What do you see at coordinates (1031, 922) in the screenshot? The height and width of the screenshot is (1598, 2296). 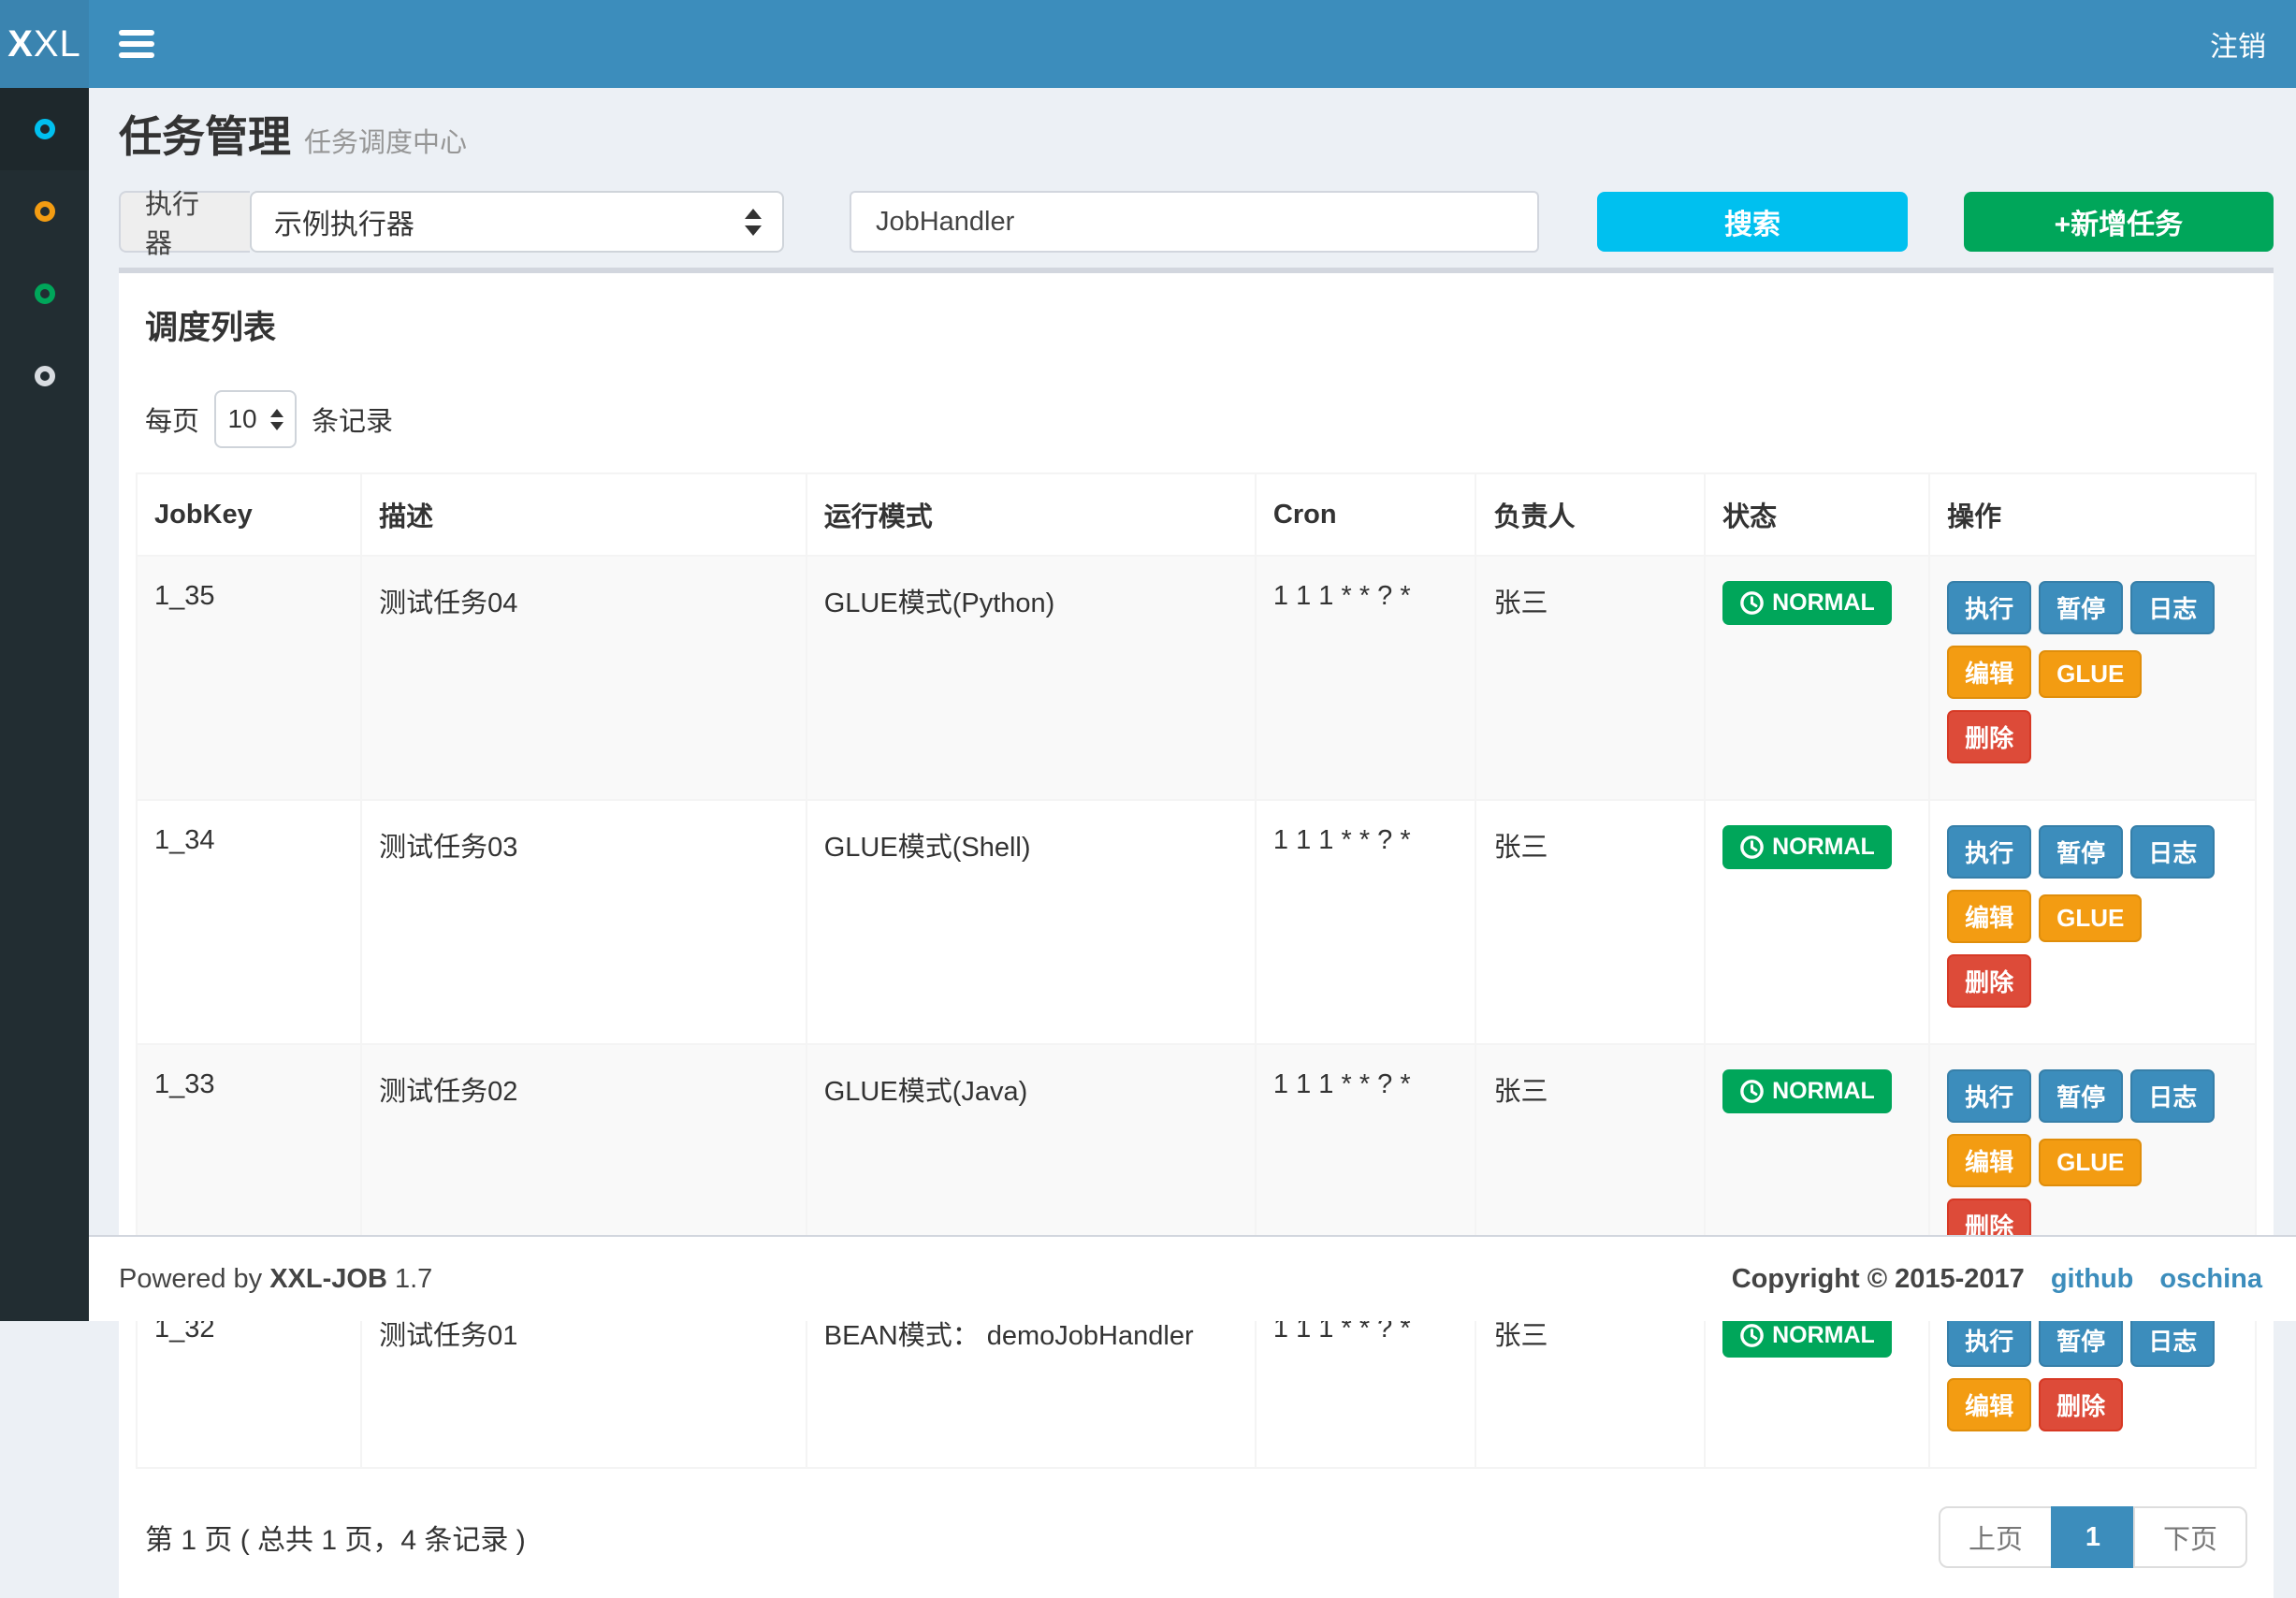 I see `cell-run-mode: GLUE模式(Shell)` at bounding box center [1031, 922].